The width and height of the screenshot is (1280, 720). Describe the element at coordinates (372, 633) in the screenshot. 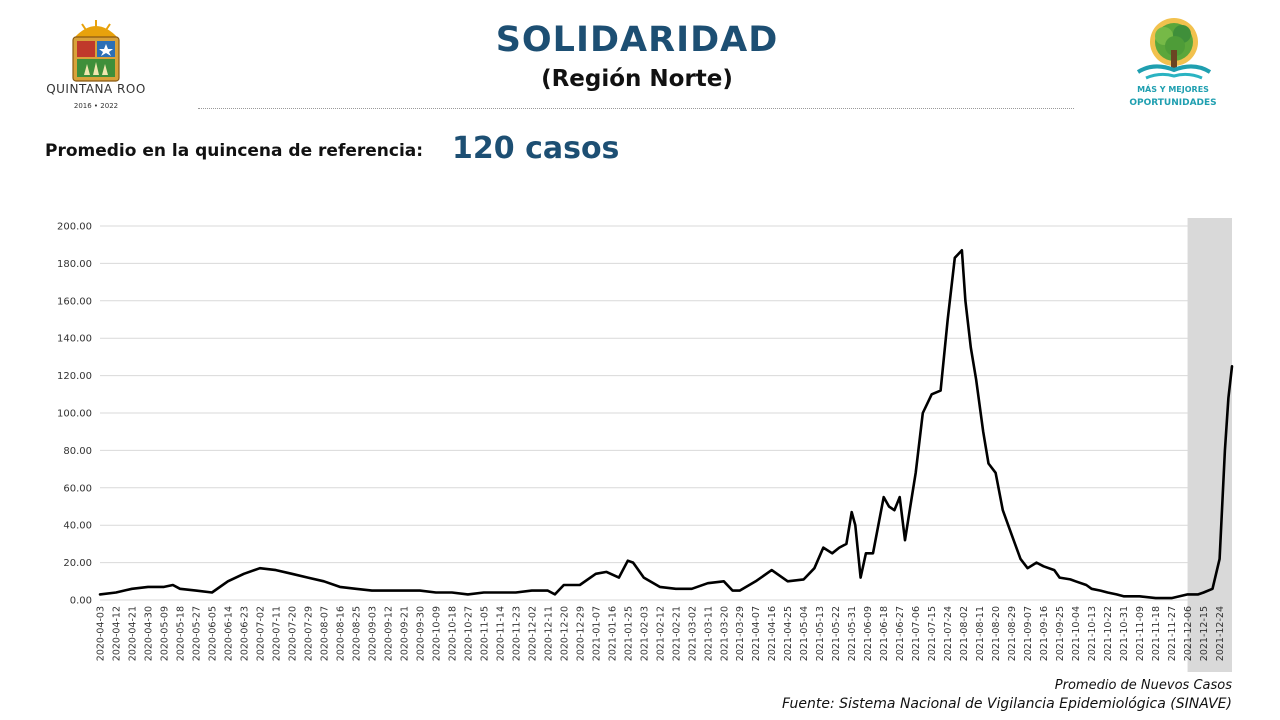

I see `x-tick-label: 2020-09-03` at that location.